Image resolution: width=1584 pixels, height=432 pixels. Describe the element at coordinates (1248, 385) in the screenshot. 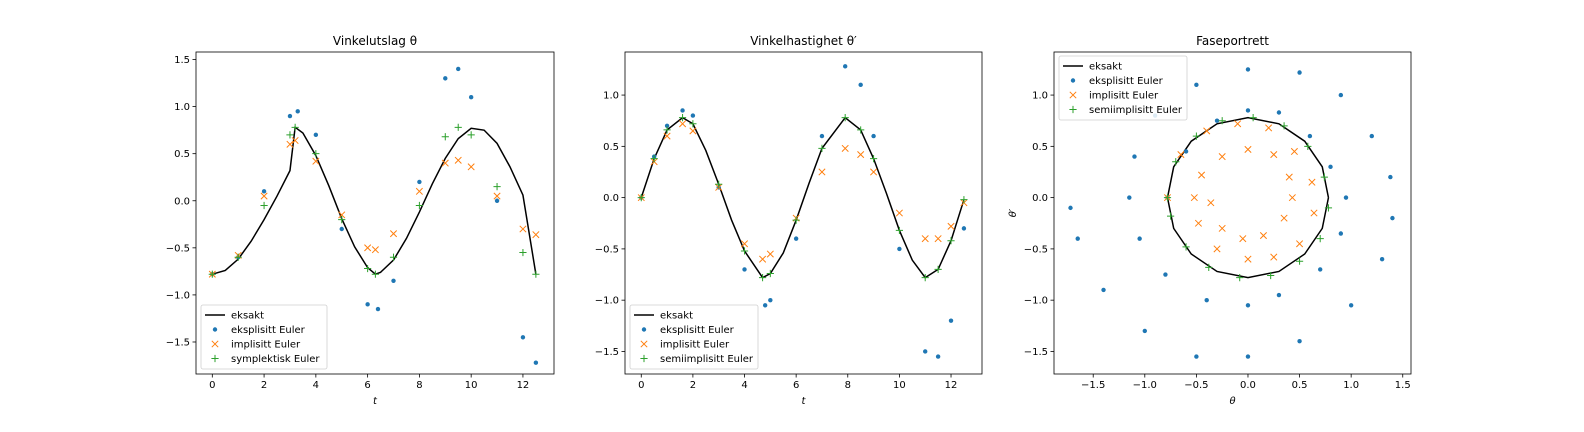

I see `x-tick-label: 0.0` at that location.